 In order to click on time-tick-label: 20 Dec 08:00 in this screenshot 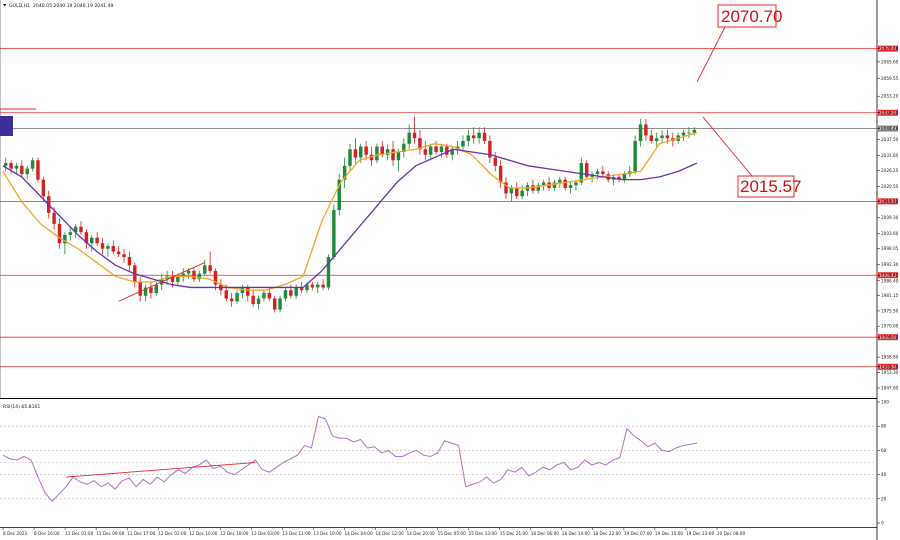, I will do `click(731, 533)`.